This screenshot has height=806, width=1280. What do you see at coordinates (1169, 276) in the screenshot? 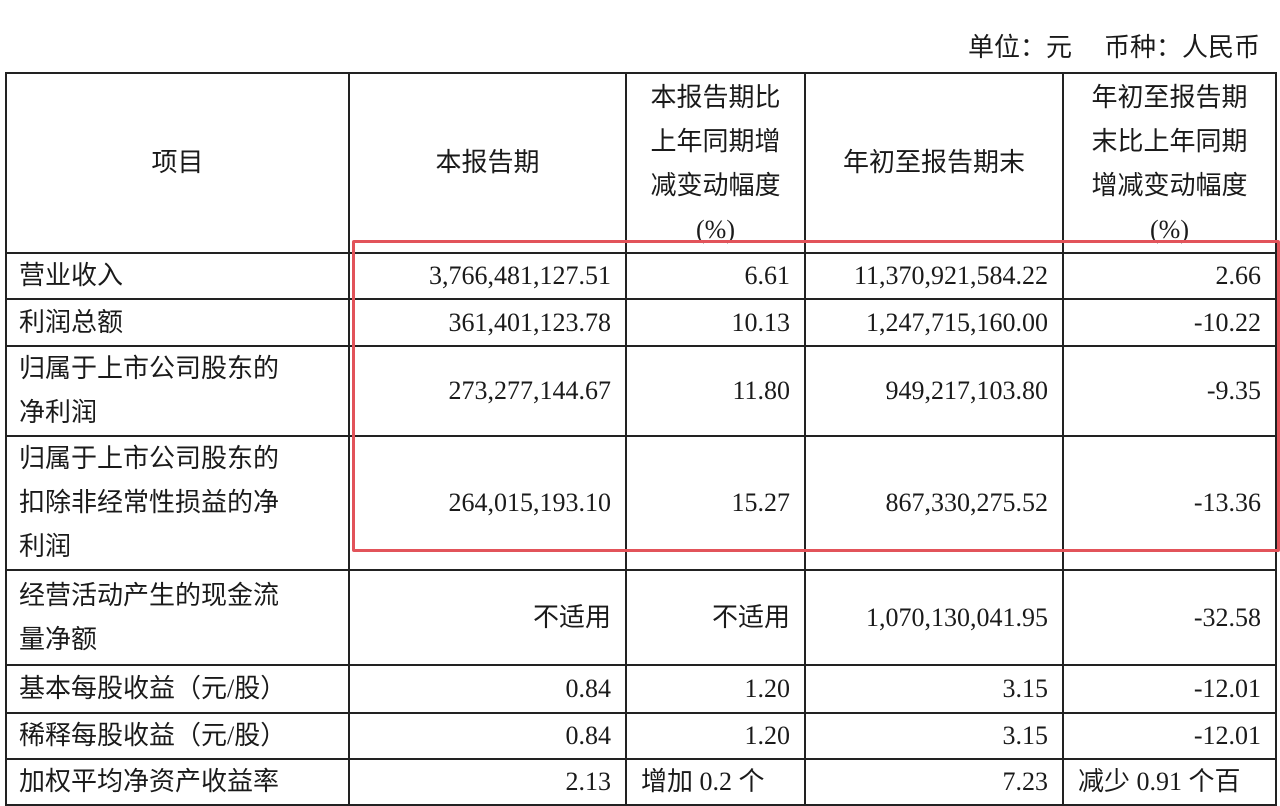
I see `row-ytd-change: 2.66` at bounding box center [1169, 276].